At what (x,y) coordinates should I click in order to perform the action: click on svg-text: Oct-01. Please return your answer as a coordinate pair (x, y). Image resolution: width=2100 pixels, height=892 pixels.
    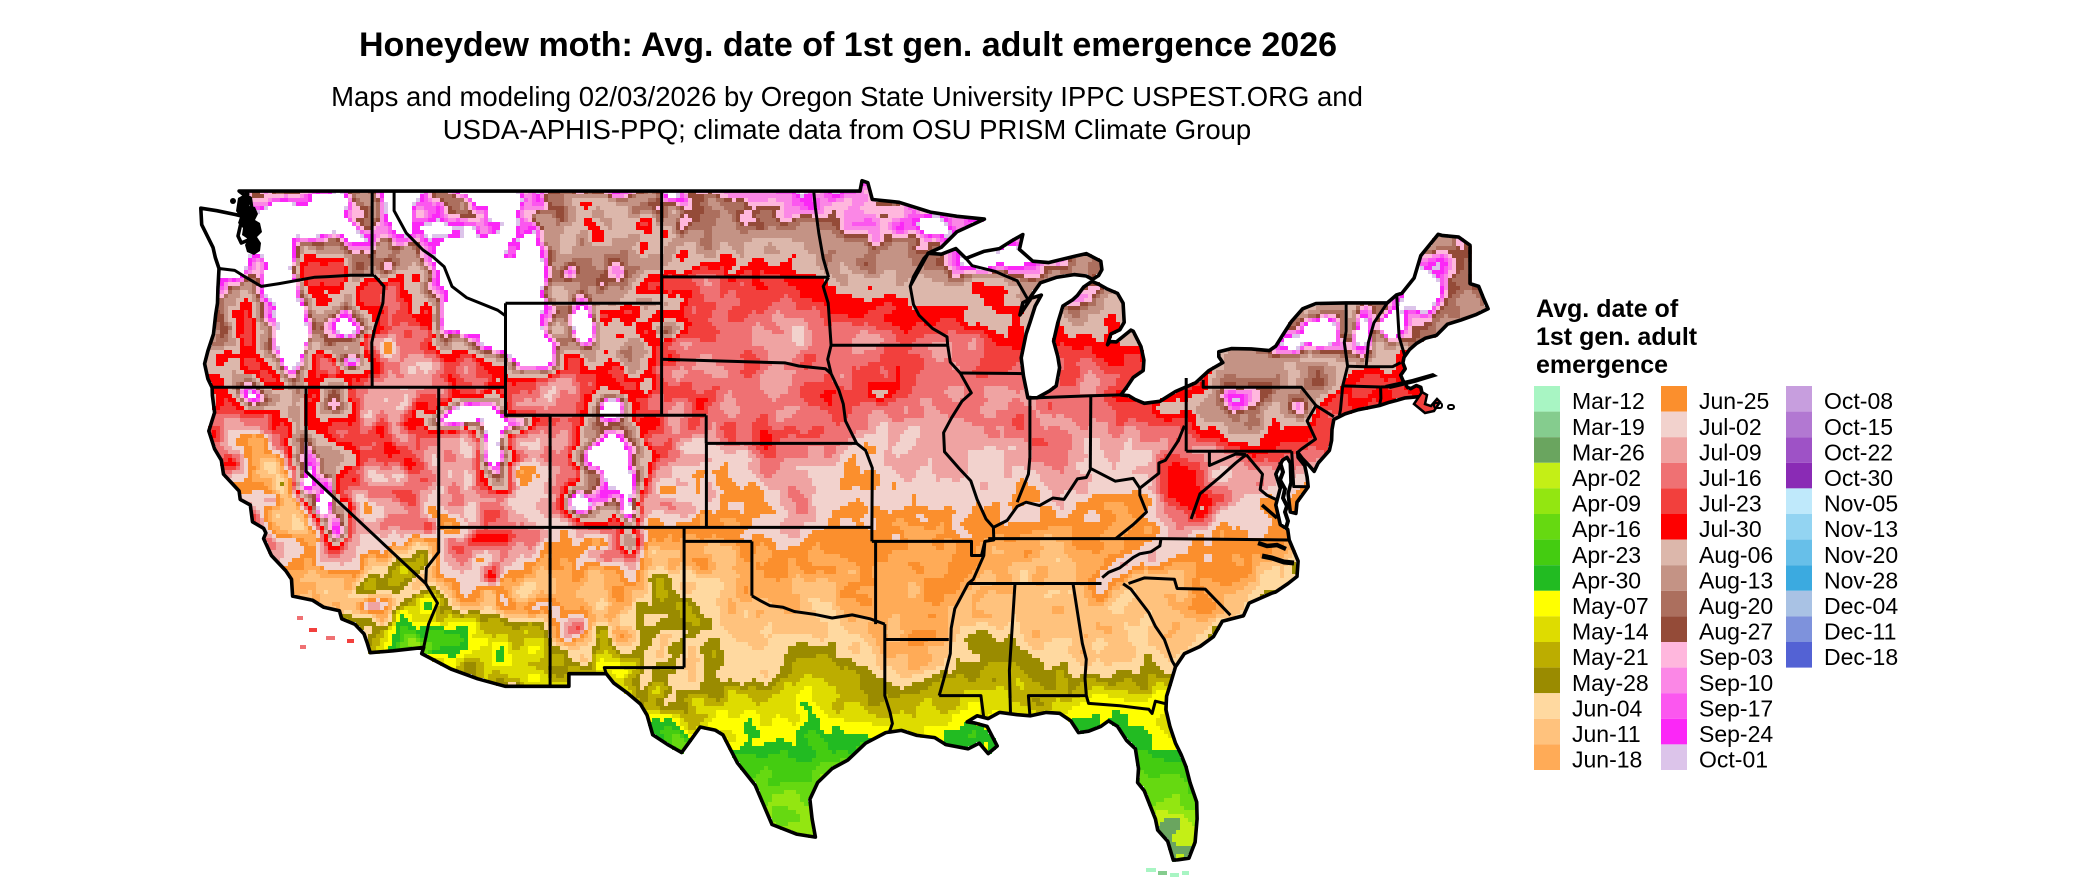
    Looking at the image, I should click on (1733, 760).